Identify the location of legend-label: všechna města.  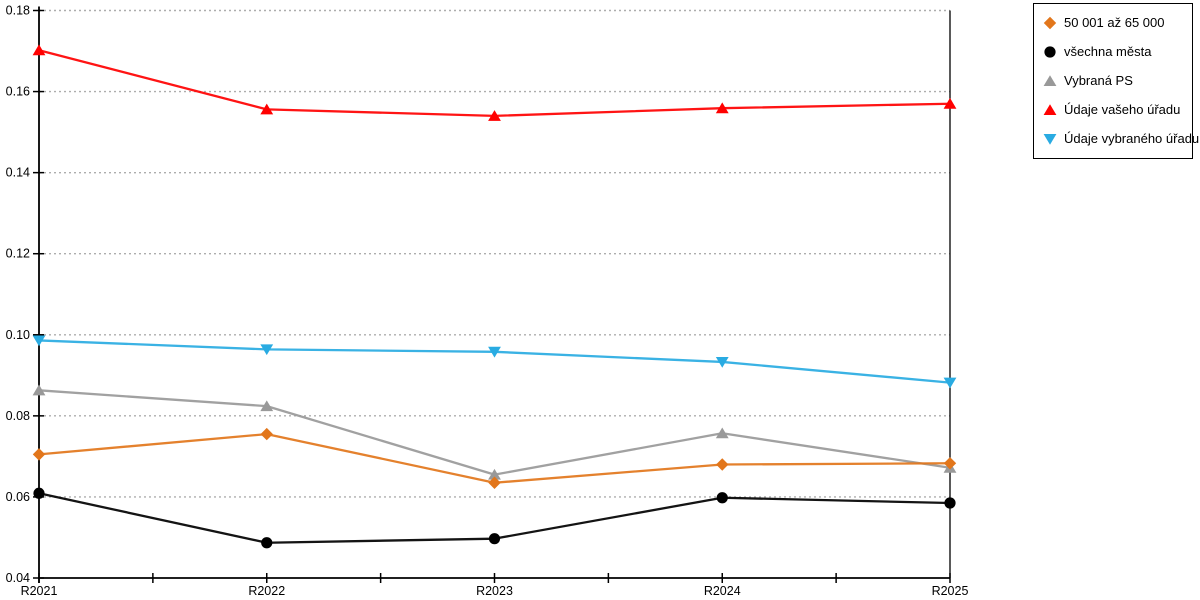
(1108, 51).